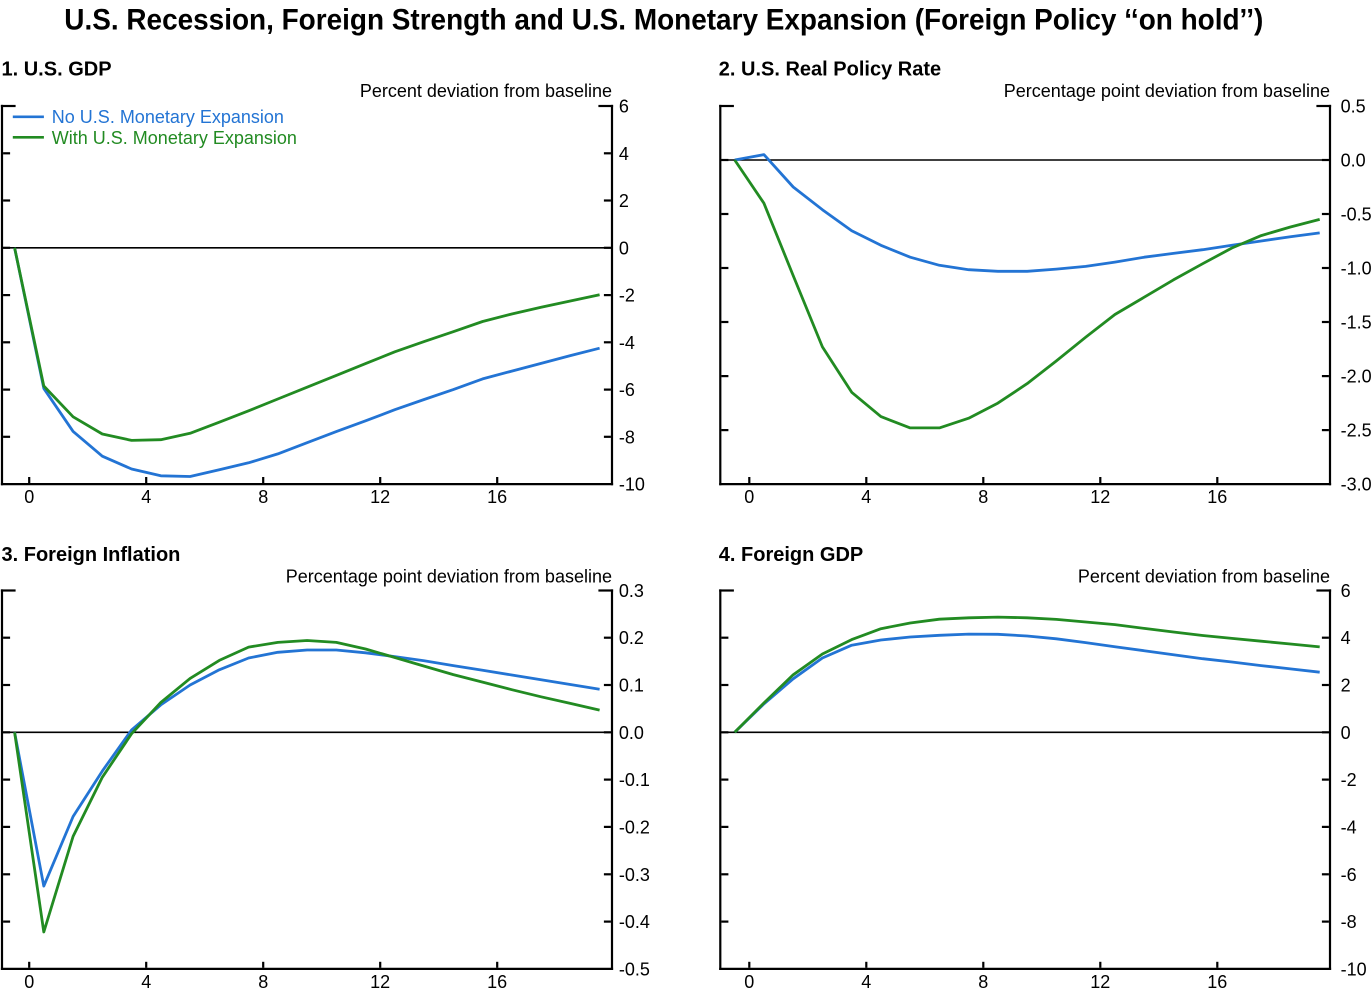  I want to click on svg-text: -1.0, so click(1356, 269).